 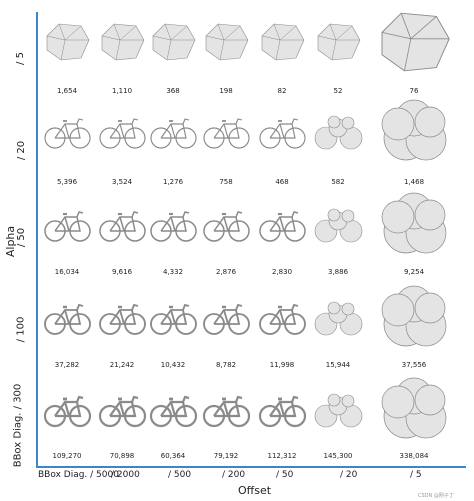 What do you see at coordinates (67, 456) in the screenshot?
I see `count-r5-c1: 109,270` at bounding box center [67, 456].